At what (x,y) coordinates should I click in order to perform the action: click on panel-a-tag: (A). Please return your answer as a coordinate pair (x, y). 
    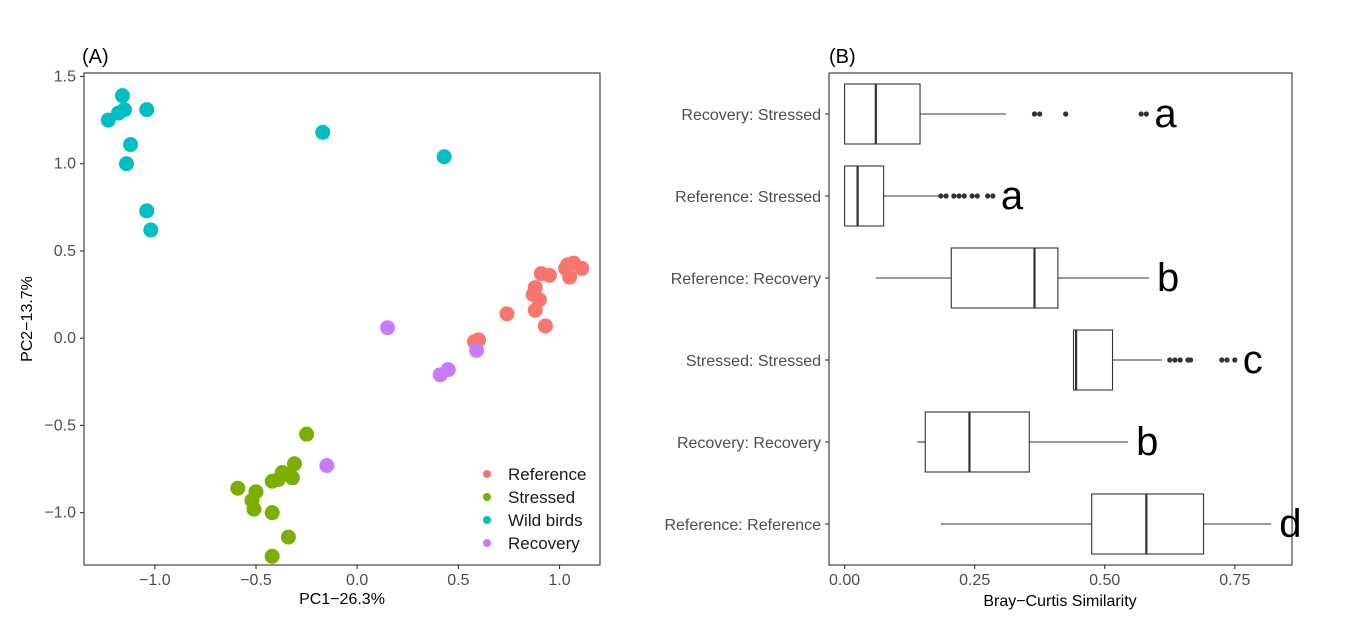
    Looking at the image, I should click on (95, 57).